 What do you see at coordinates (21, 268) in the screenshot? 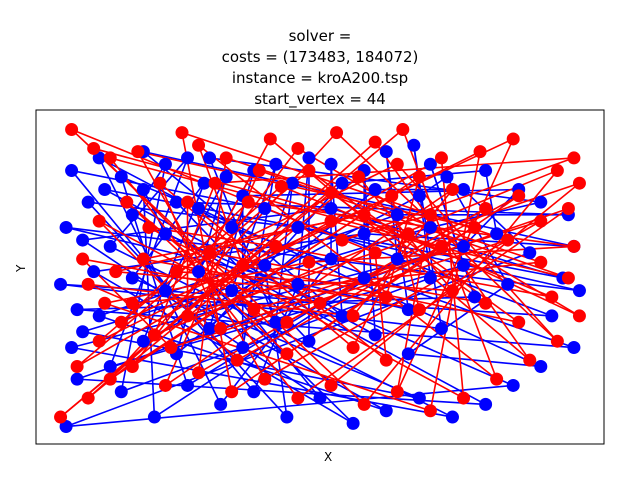
I see `y-axis-label: Y` at bounding box center [21, 268].